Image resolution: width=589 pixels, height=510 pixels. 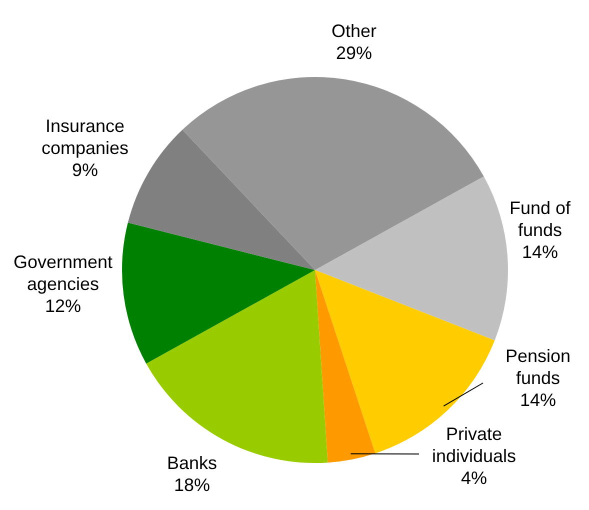 I want to click on data-label: 9%, so click(x=85, y=170).